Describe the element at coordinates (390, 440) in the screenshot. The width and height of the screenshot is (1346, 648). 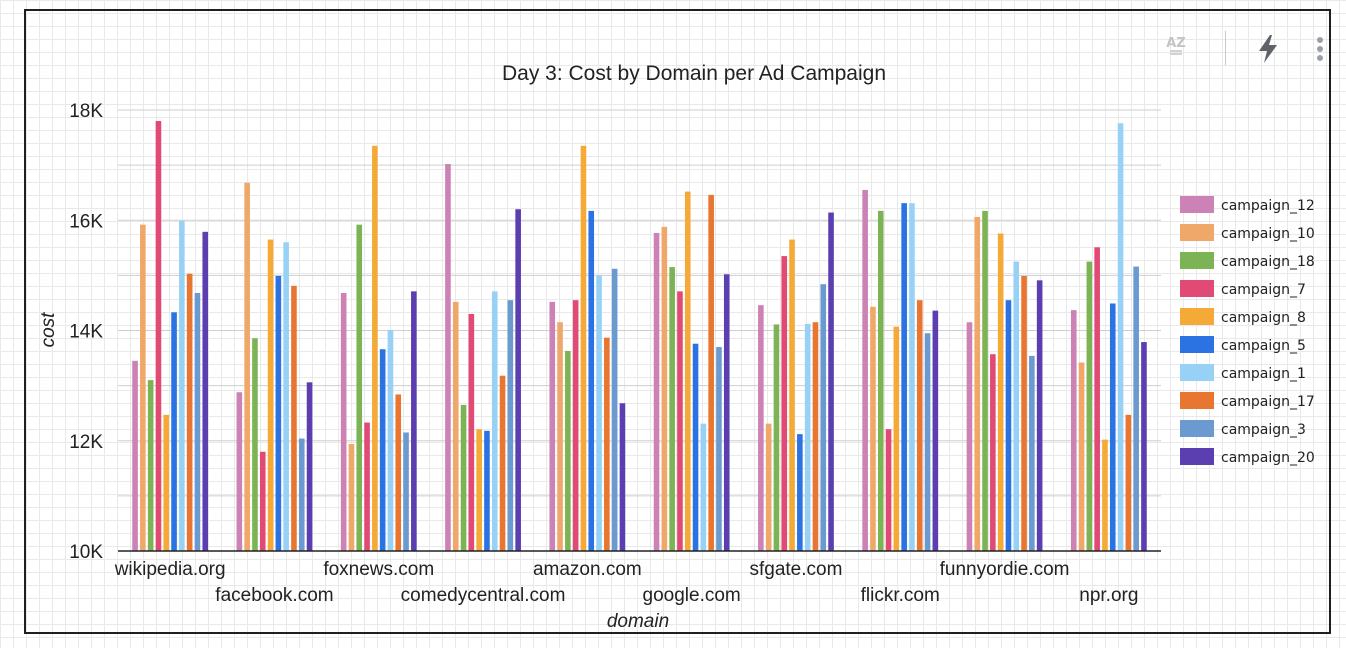
I see `bar-campaign_1-foxnews.com` at that location.